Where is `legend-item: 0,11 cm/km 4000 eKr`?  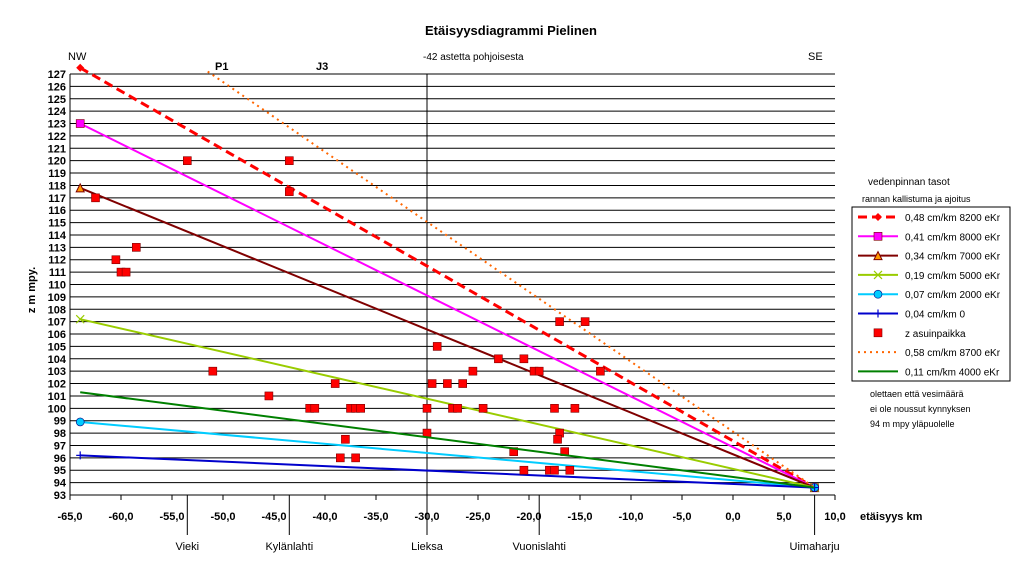
legend-item: 0,11 cm/km 4000 eKr is located at coordinates (929, 372).